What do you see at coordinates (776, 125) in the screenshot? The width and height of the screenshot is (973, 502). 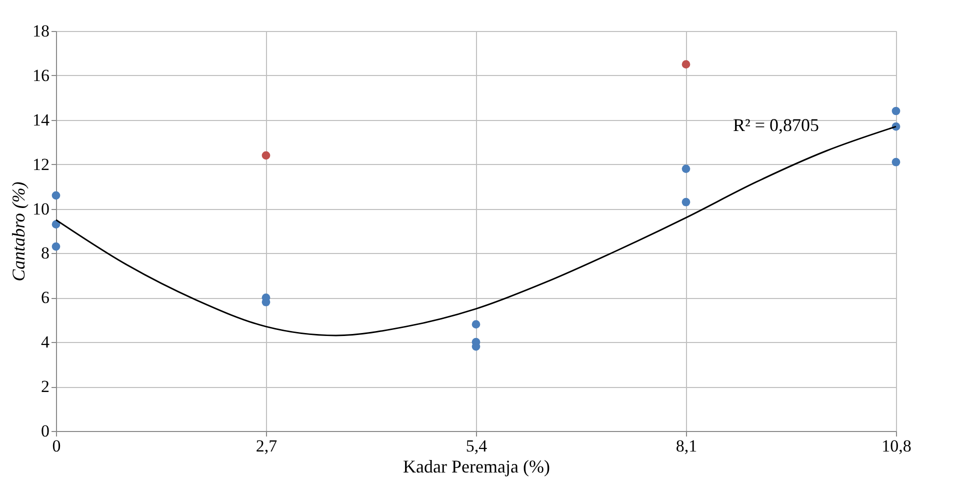 I see `annotation: R² = 0,8705` at bounding box center [776, 125].